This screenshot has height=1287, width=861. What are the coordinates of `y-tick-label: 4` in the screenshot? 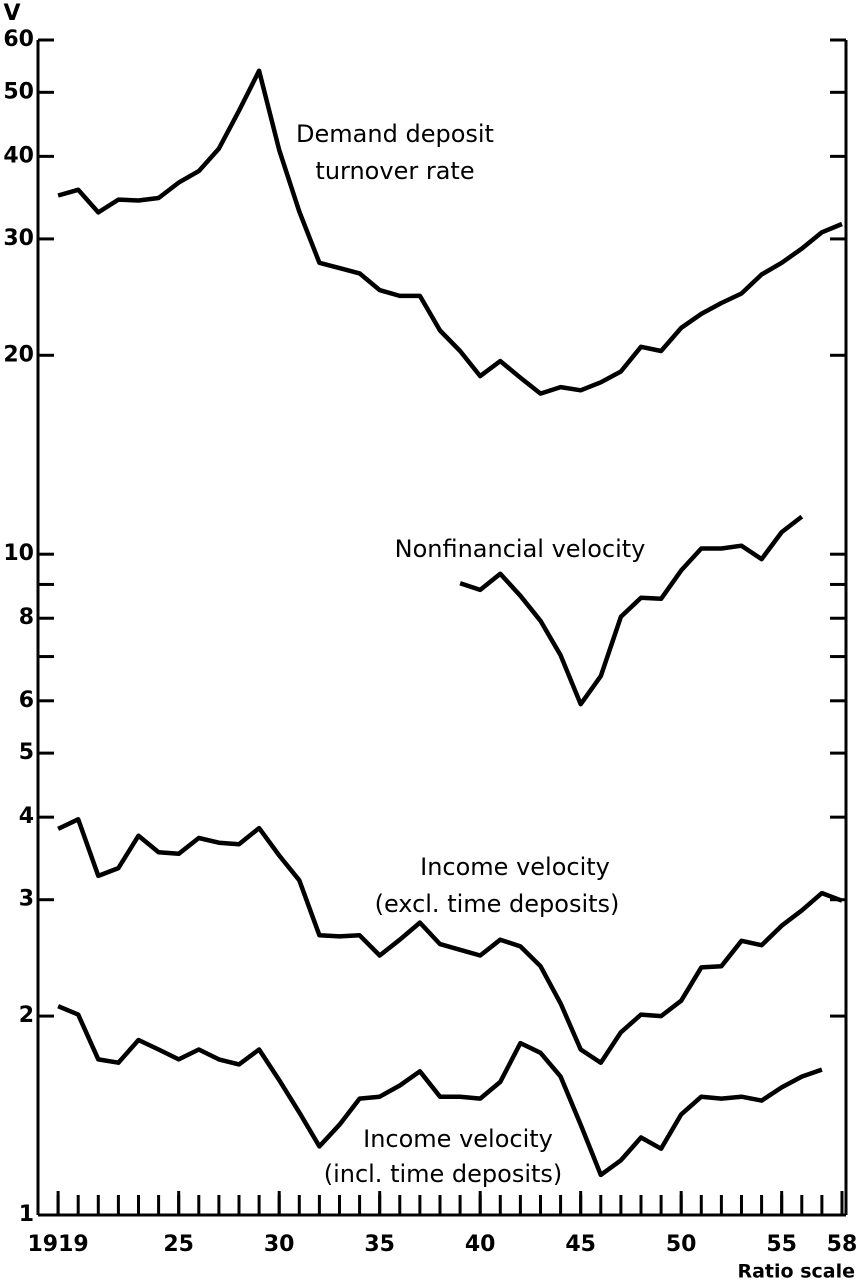 It's located at (26, 816).